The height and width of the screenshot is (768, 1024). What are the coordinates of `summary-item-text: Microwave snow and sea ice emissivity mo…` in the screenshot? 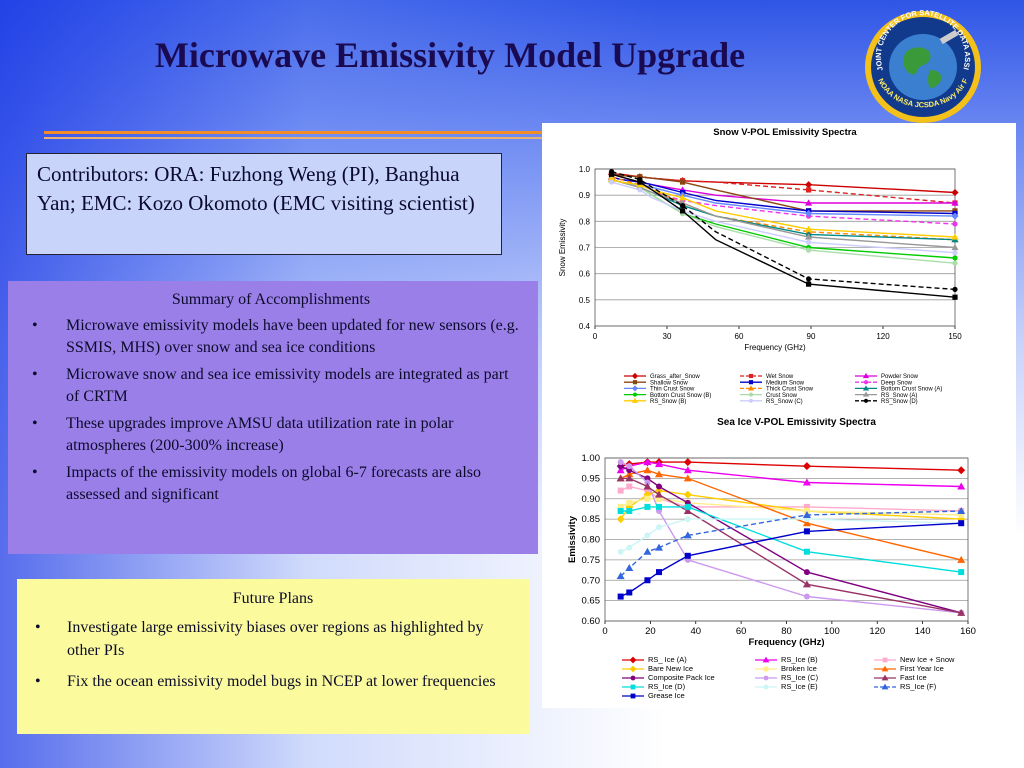 It's located at (287, 385).